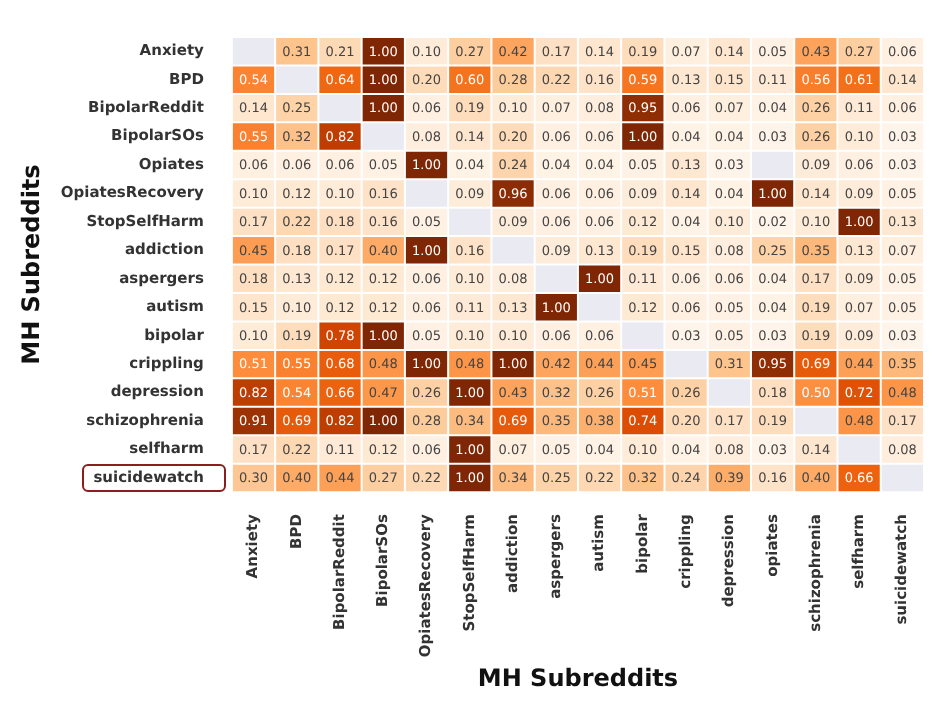  I want to click on y-axis-title: MH Subreddits, so click(30, 264).